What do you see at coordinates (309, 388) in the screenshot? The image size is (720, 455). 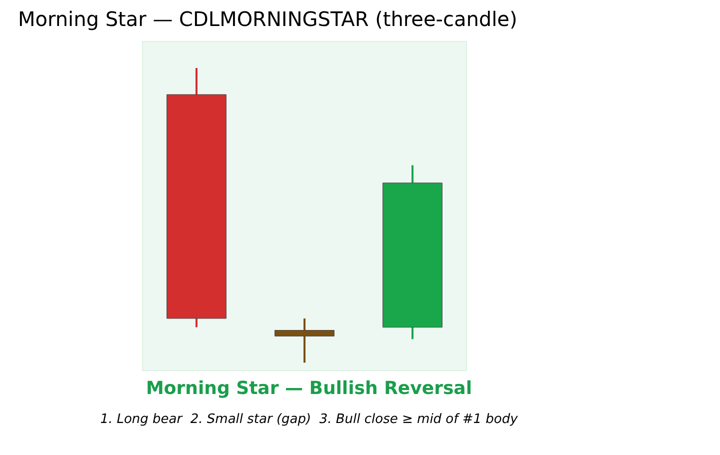 I see `text: Morning Star — Bullish Reversal` at bounding box center [309, 388].